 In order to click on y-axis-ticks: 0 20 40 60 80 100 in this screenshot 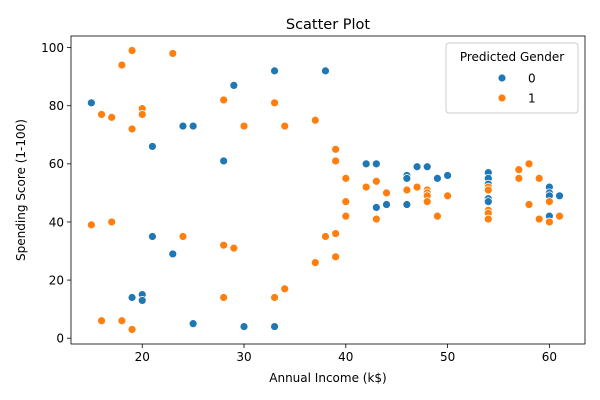, I will do `click(56, 193)`.